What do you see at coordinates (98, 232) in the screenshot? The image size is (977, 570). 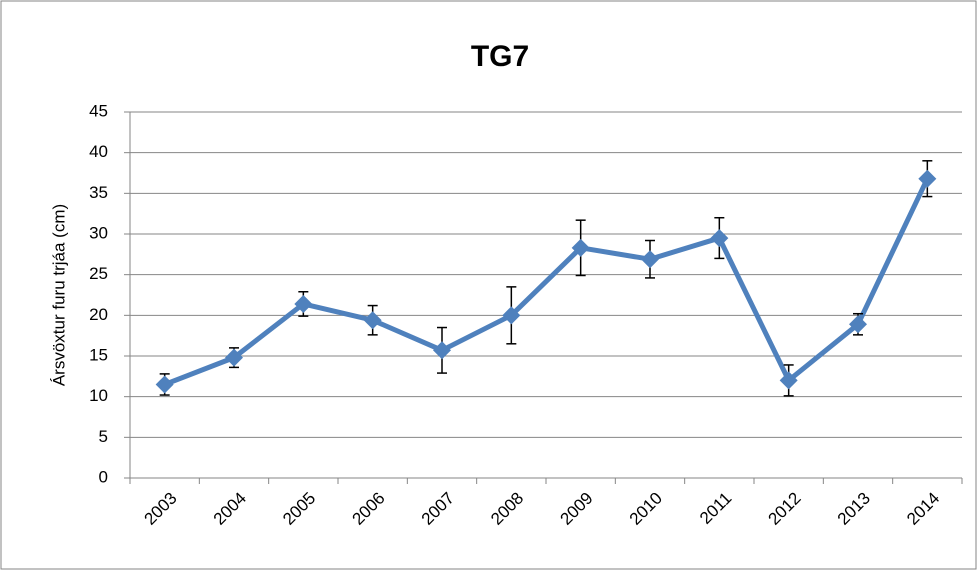 I see `y-tick-label: 30` at bounding box center [98, 232].